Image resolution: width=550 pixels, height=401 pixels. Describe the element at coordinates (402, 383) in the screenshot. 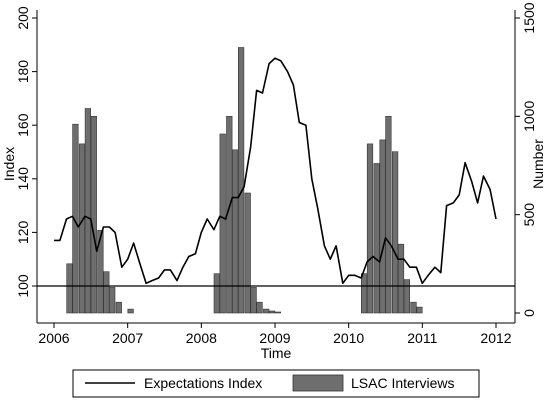

I see `legend-label-lsac: LSAC Interviews` at that location.